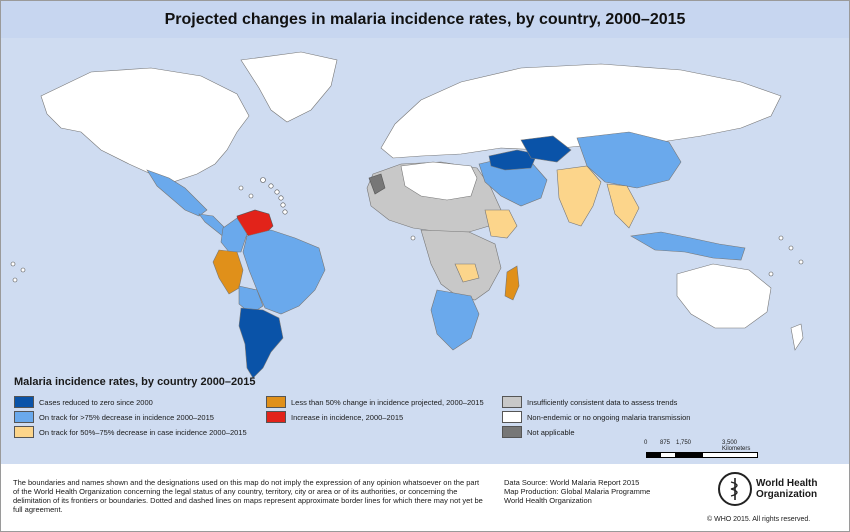 The width and height of the screenshot is (850, 532). What do you see at coordinates (581, 111) in the screenshot?
I see `eurasia-north` at bounding box center [581, 111].